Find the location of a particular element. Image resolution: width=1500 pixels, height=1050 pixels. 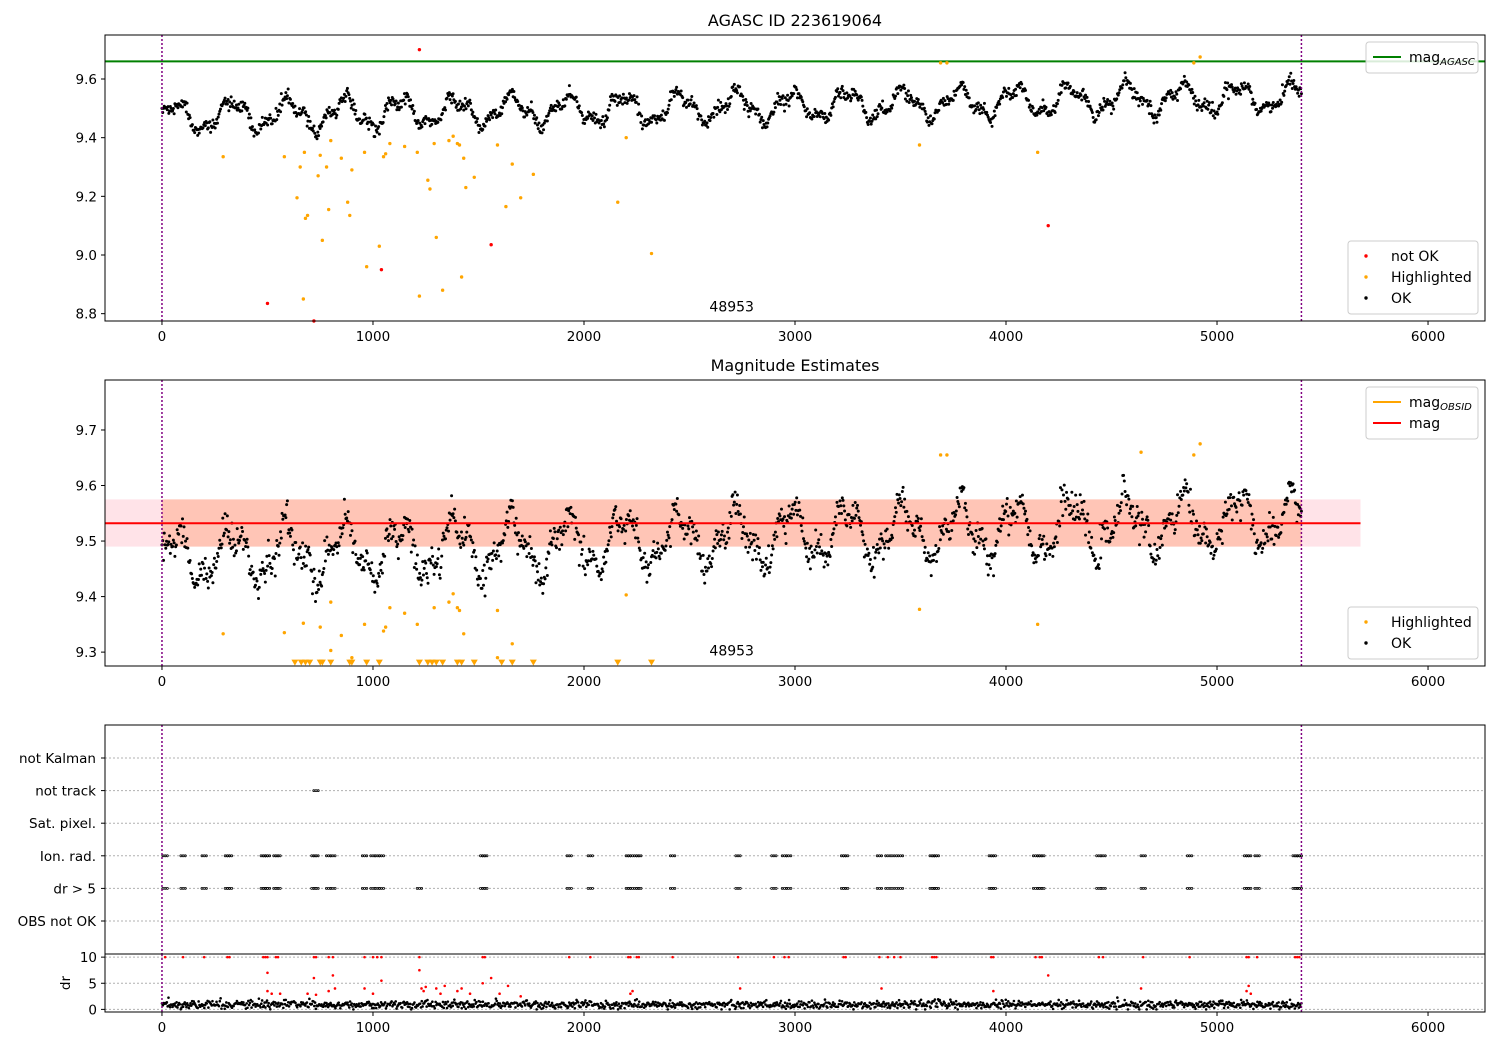

x-tick-label: 0 is located at coordinates (162, 682).